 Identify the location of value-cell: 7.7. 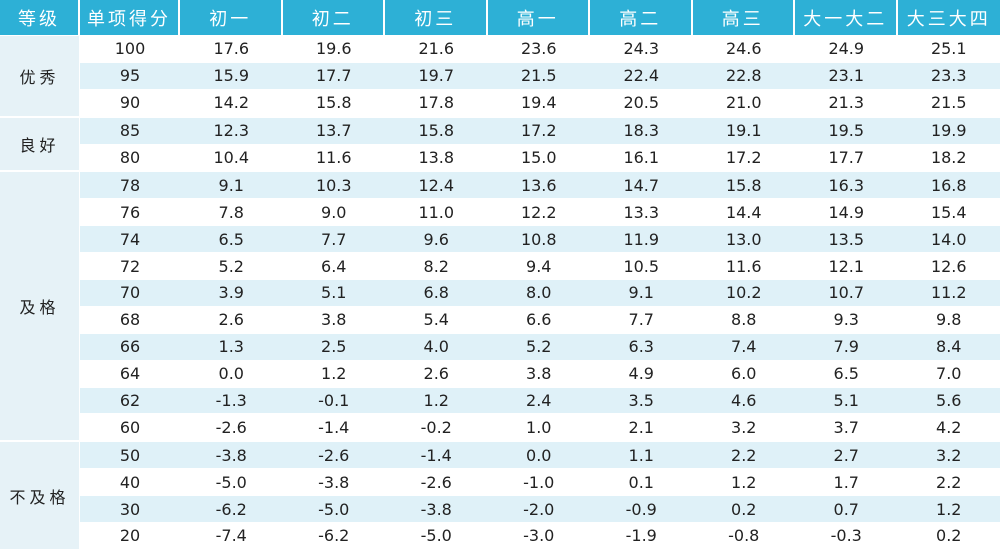
(334, 239).